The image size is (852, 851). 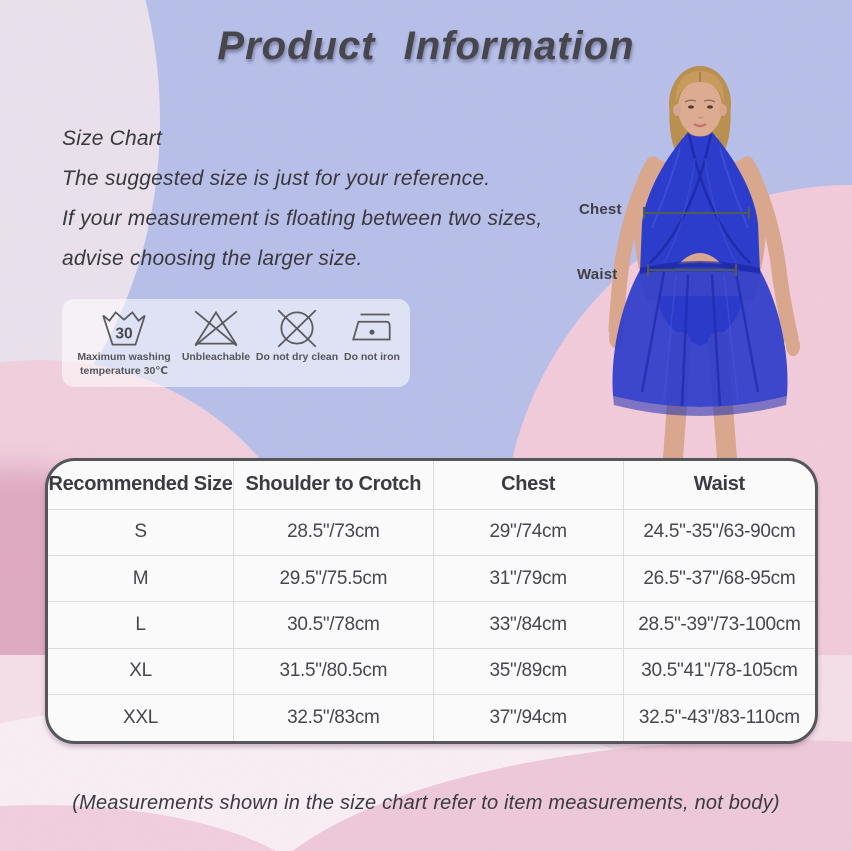 I want to click on model-ear-left, so click(x=677, y=110).